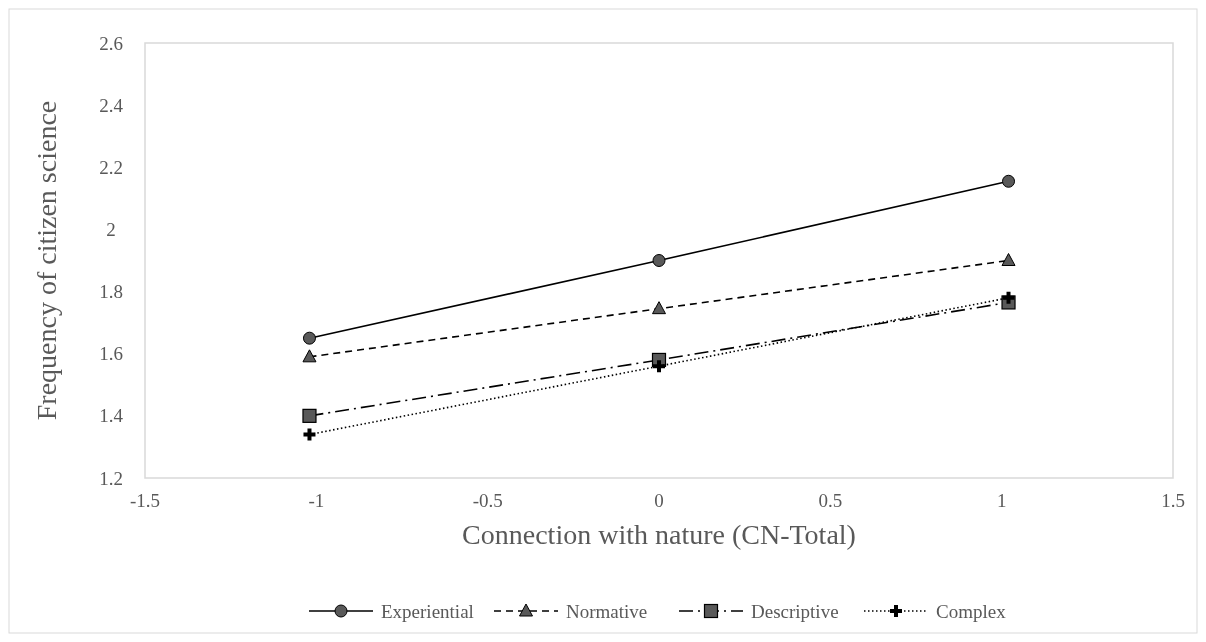 The image size is (1206, 642). I want to click on y-axis-title: Frequency of citizen science, so click(46, 260).